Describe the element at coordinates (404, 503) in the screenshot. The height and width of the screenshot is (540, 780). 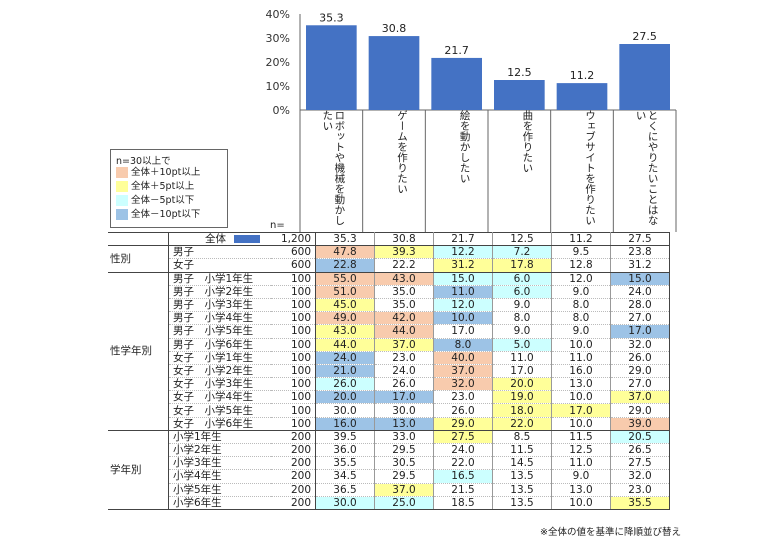
I see `value-cell: 25.0` at that location.